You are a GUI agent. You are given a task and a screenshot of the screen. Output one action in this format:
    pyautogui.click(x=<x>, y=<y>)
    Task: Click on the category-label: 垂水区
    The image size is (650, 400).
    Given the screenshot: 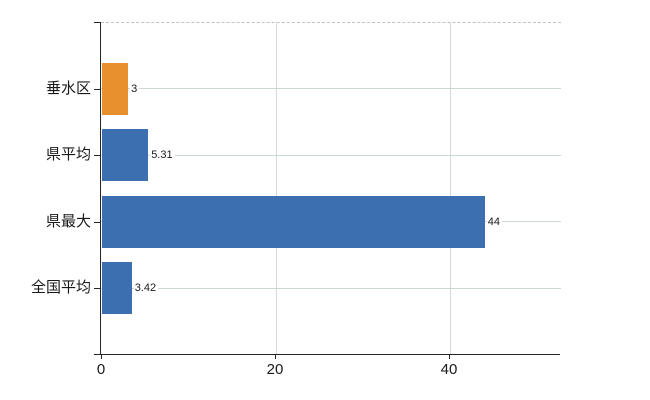 What is the action you would take?
    pyautogui.click(x=68, y=88)
    